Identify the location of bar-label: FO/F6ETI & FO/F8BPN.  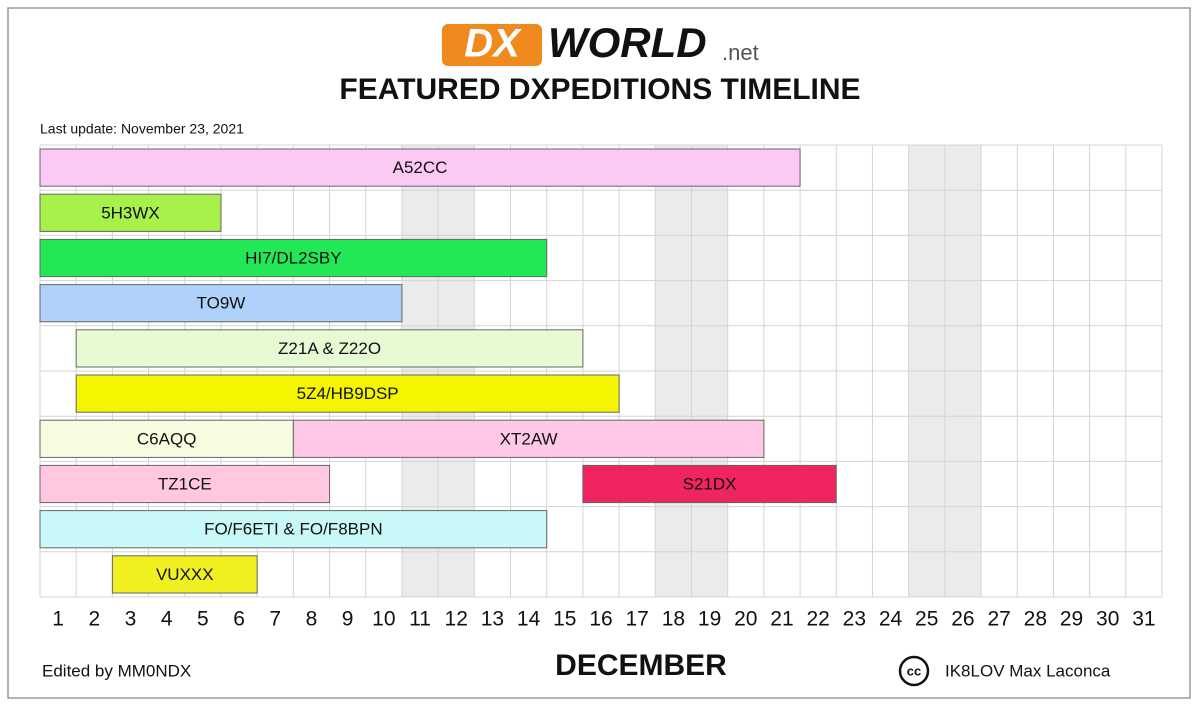
(293, 529).